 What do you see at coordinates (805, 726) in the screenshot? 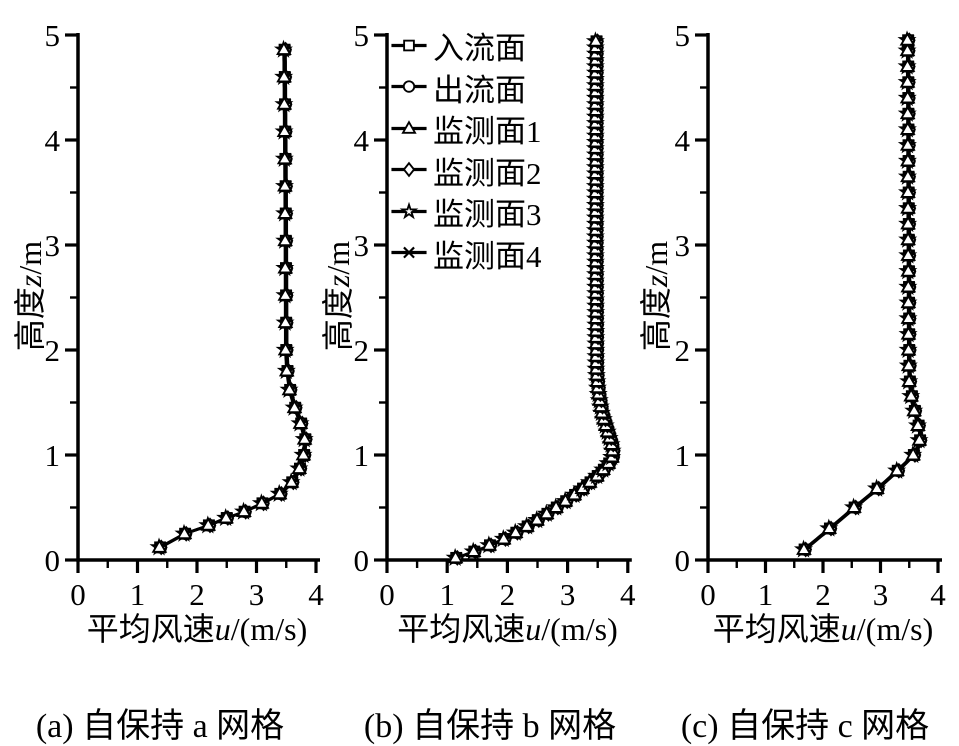
I see `caption-panel-c: (c) 自保持 c 网格` at bounding box center [805, 726].